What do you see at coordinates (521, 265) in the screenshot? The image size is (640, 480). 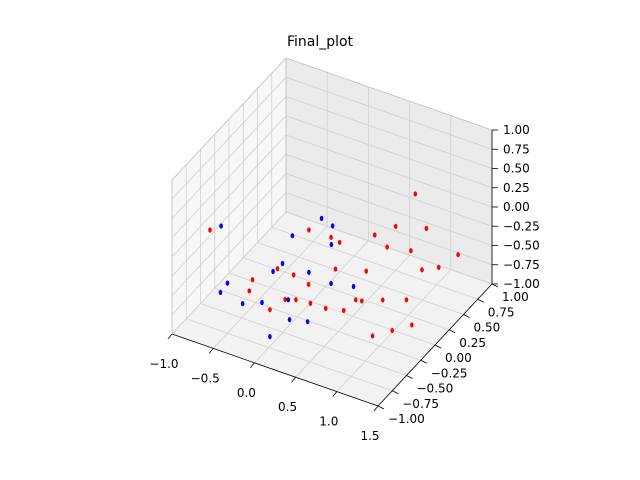 I see `z-tick-label: −0.75` at bounding box center [521, 265].